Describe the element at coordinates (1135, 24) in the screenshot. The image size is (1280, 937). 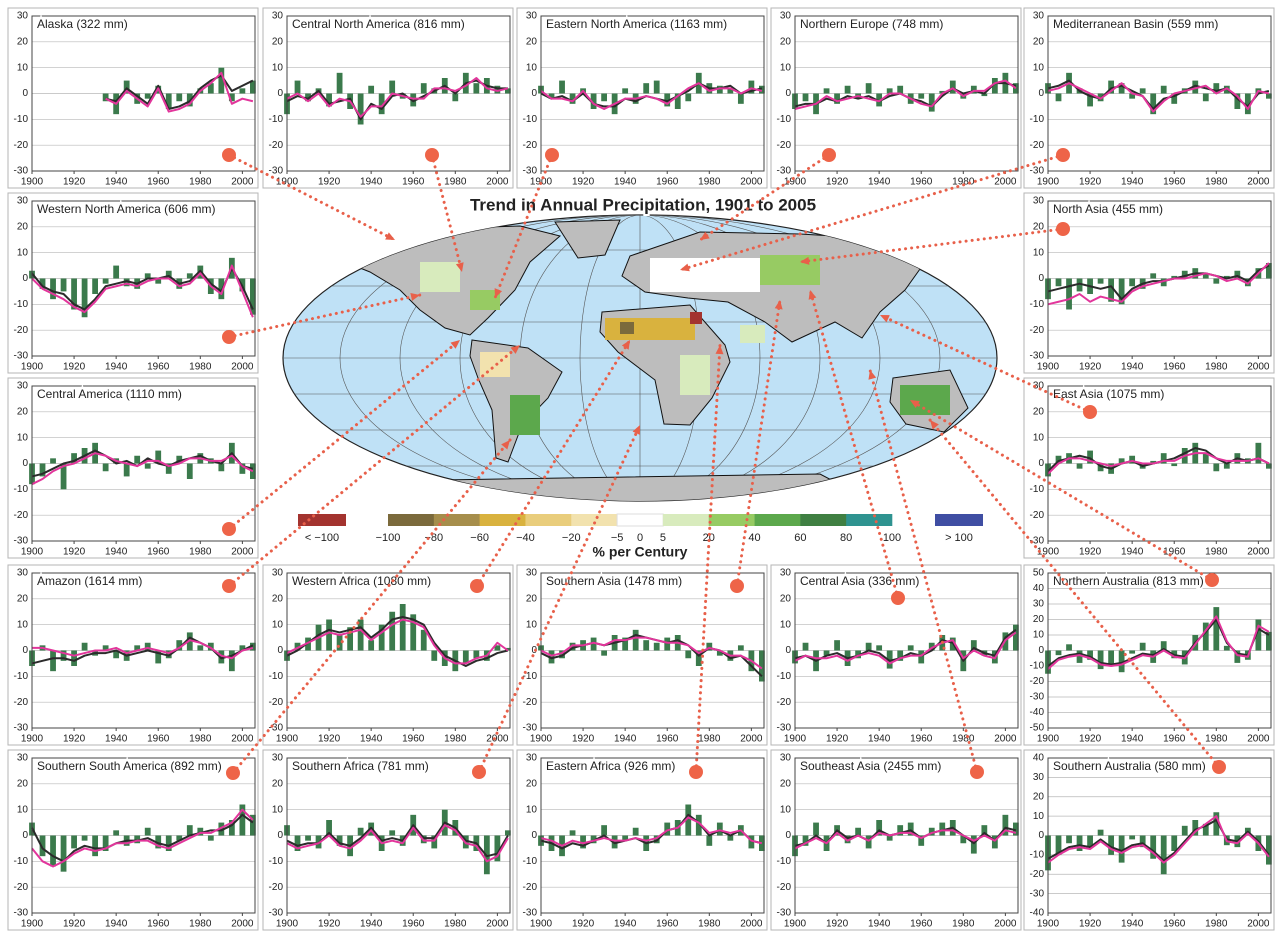
I see `panel-title: Mediterranean Basin (559 mm)` at that location.